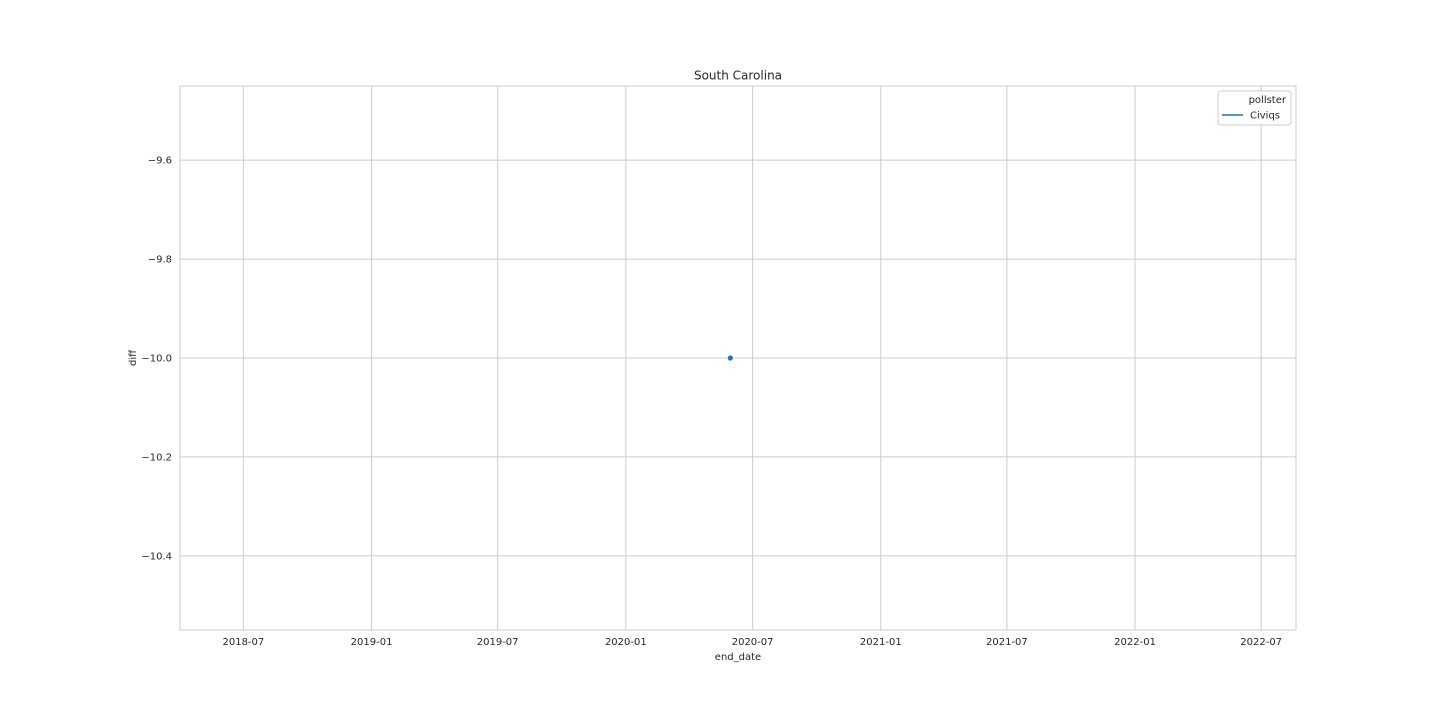  I want to click on x-tick-label: 2020-01, so click(626, 642).